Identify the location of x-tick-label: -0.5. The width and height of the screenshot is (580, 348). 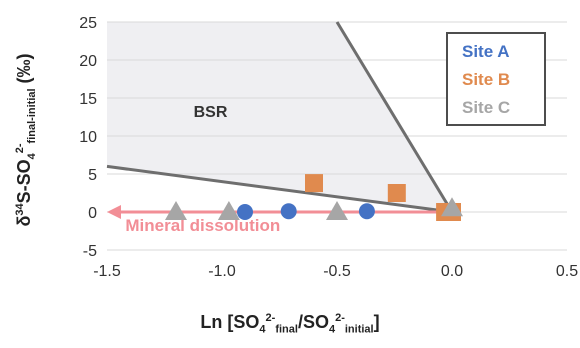
(337, 271).